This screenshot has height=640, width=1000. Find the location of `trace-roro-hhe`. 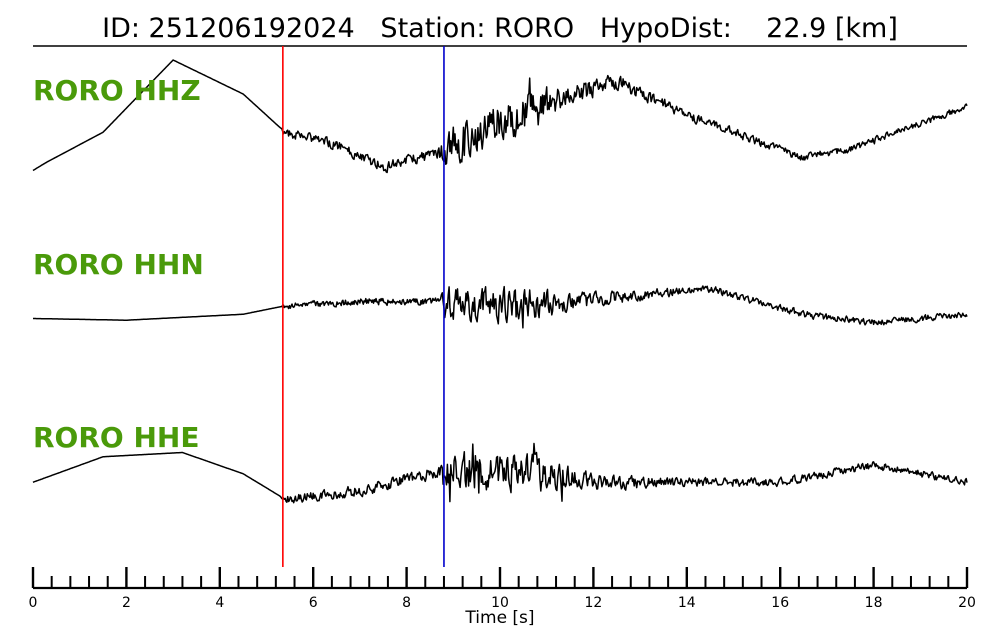

trace-roro-hhe is located at coordinates (500, 473).